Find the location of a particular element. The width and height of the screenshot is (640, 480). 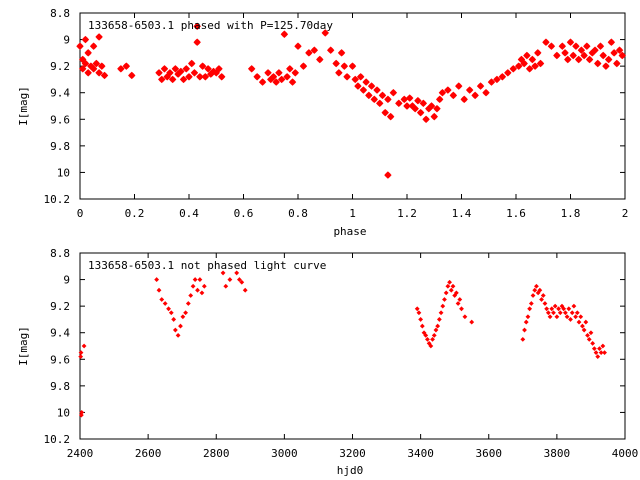

phased-y-tick-labels: 8.8 9 9.2 9.4 9.6 9.8 10 10.2 is located at coordinates (57, 106).